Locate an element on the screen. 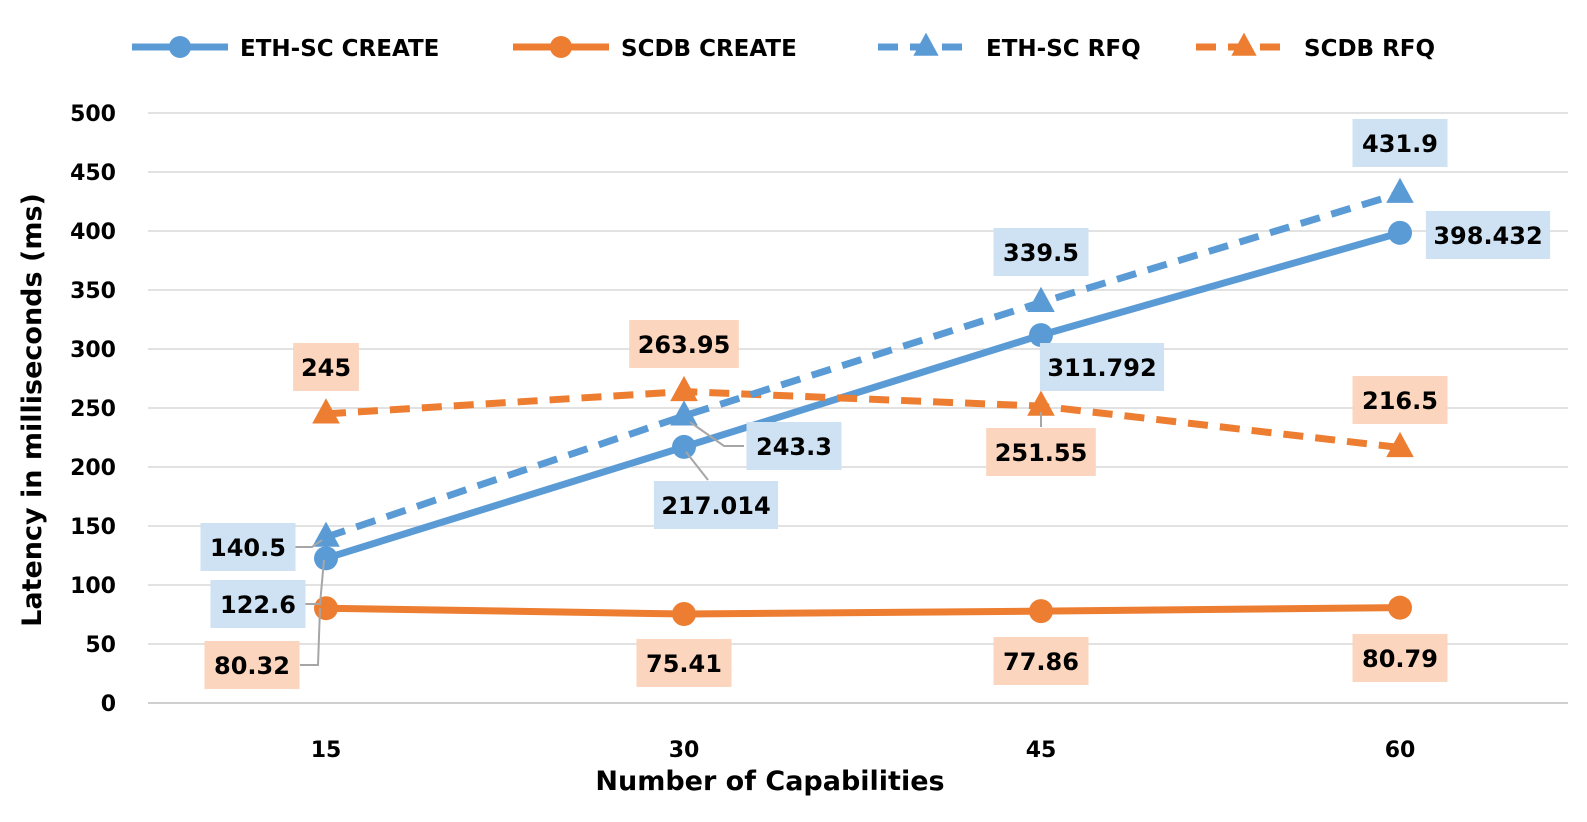 This screenshot has width=1587, height=822. data-label: 216.5 is located at coordinates (1400, 401).